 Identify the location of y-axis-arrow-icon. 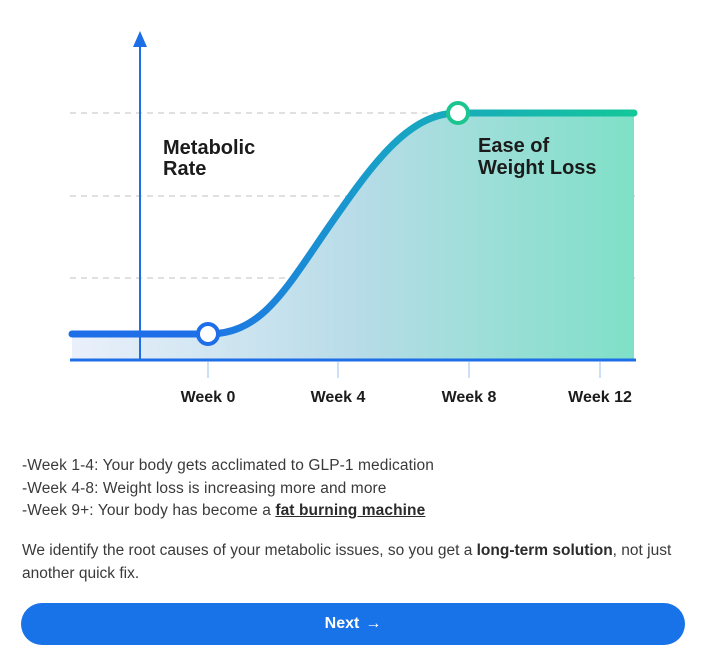
(140, 39).